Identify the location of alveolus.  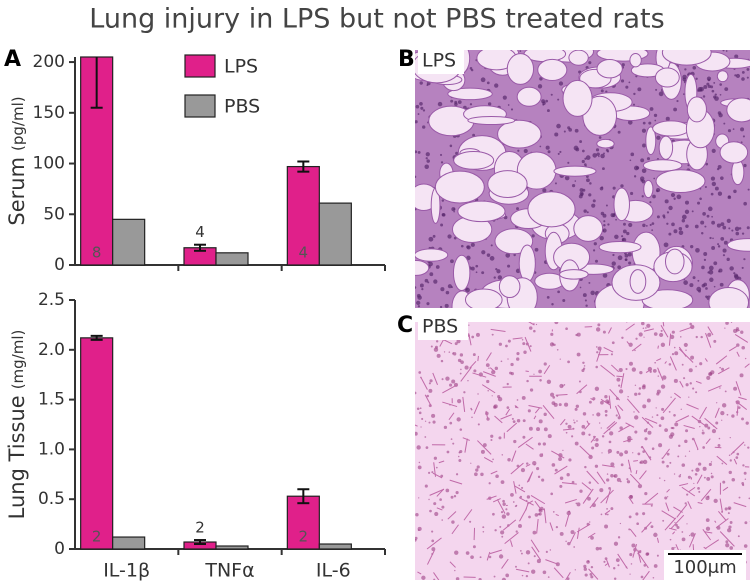
(551, 209).